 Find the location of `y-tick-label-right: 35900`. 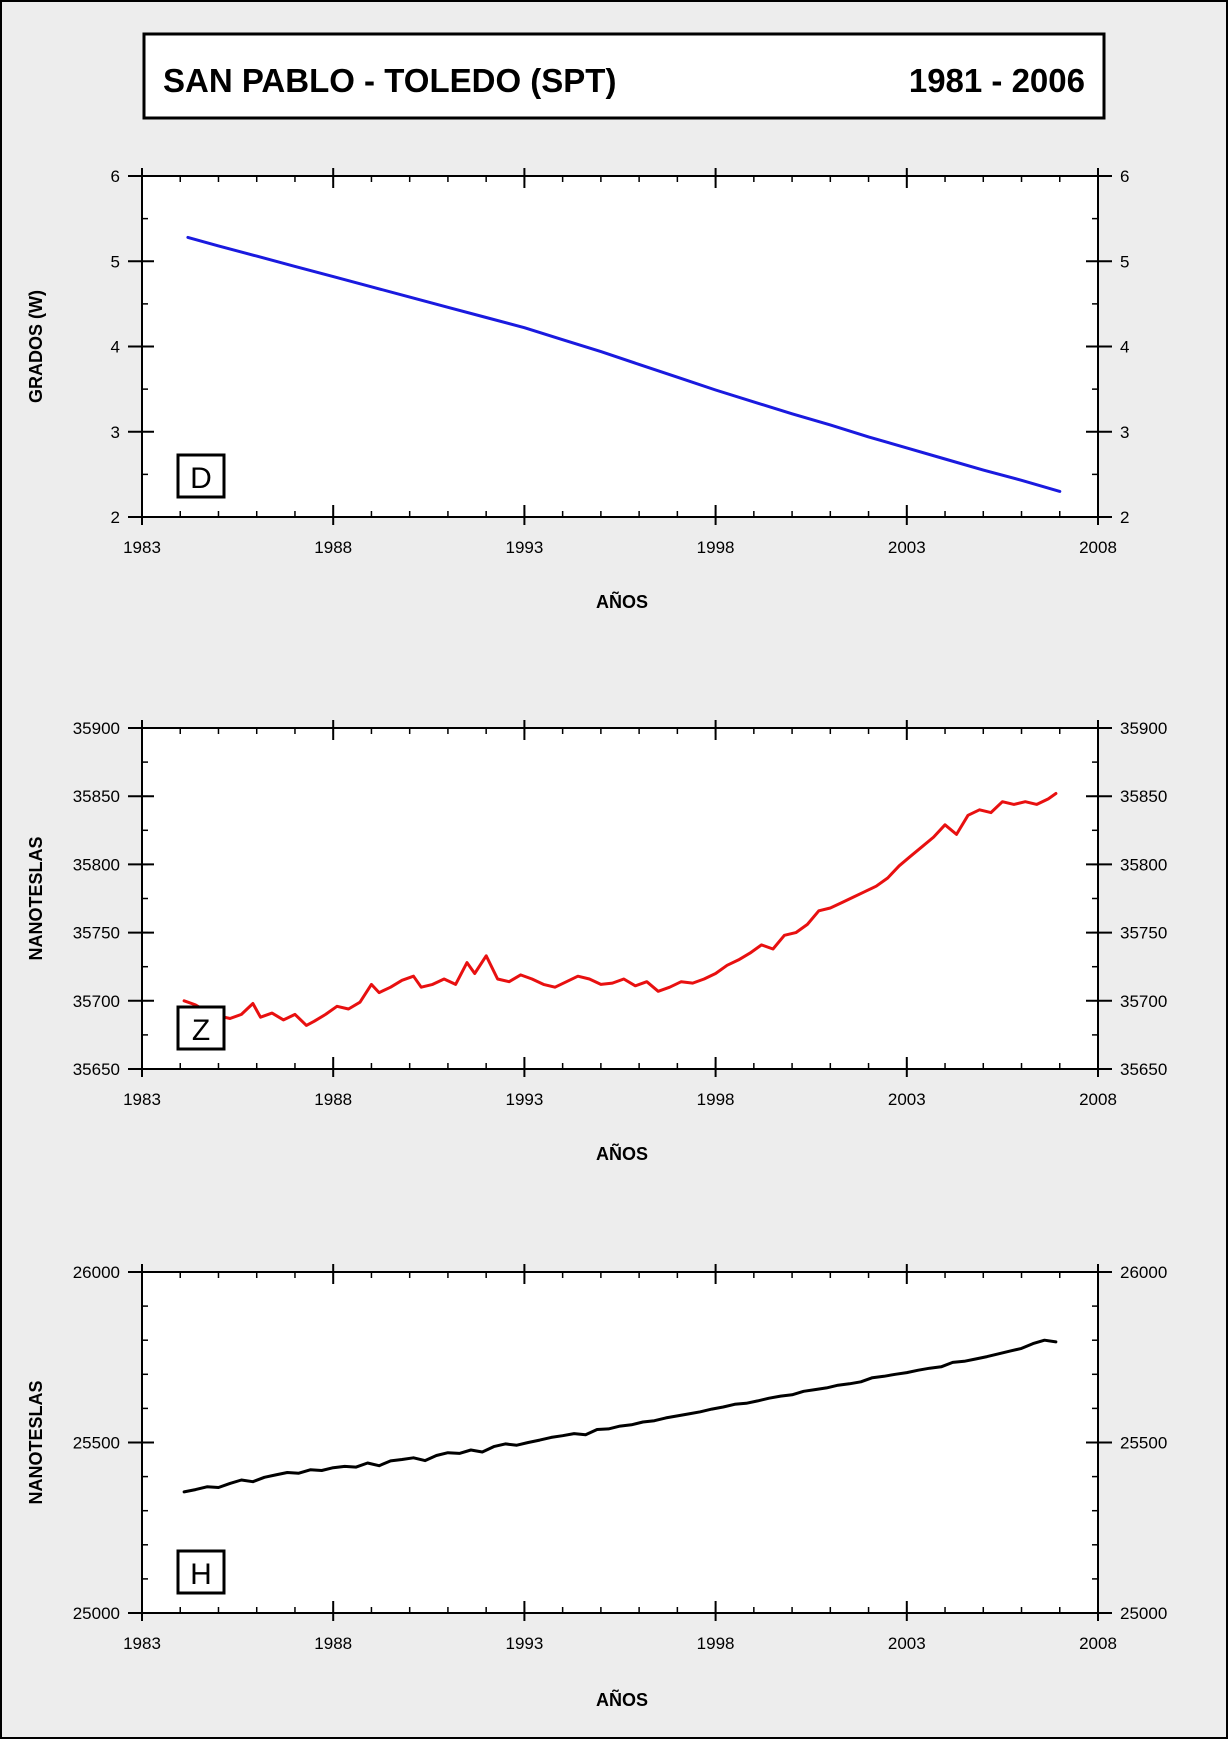

y-tick-label-right: 35900 is located at coordinates (1143, 728).